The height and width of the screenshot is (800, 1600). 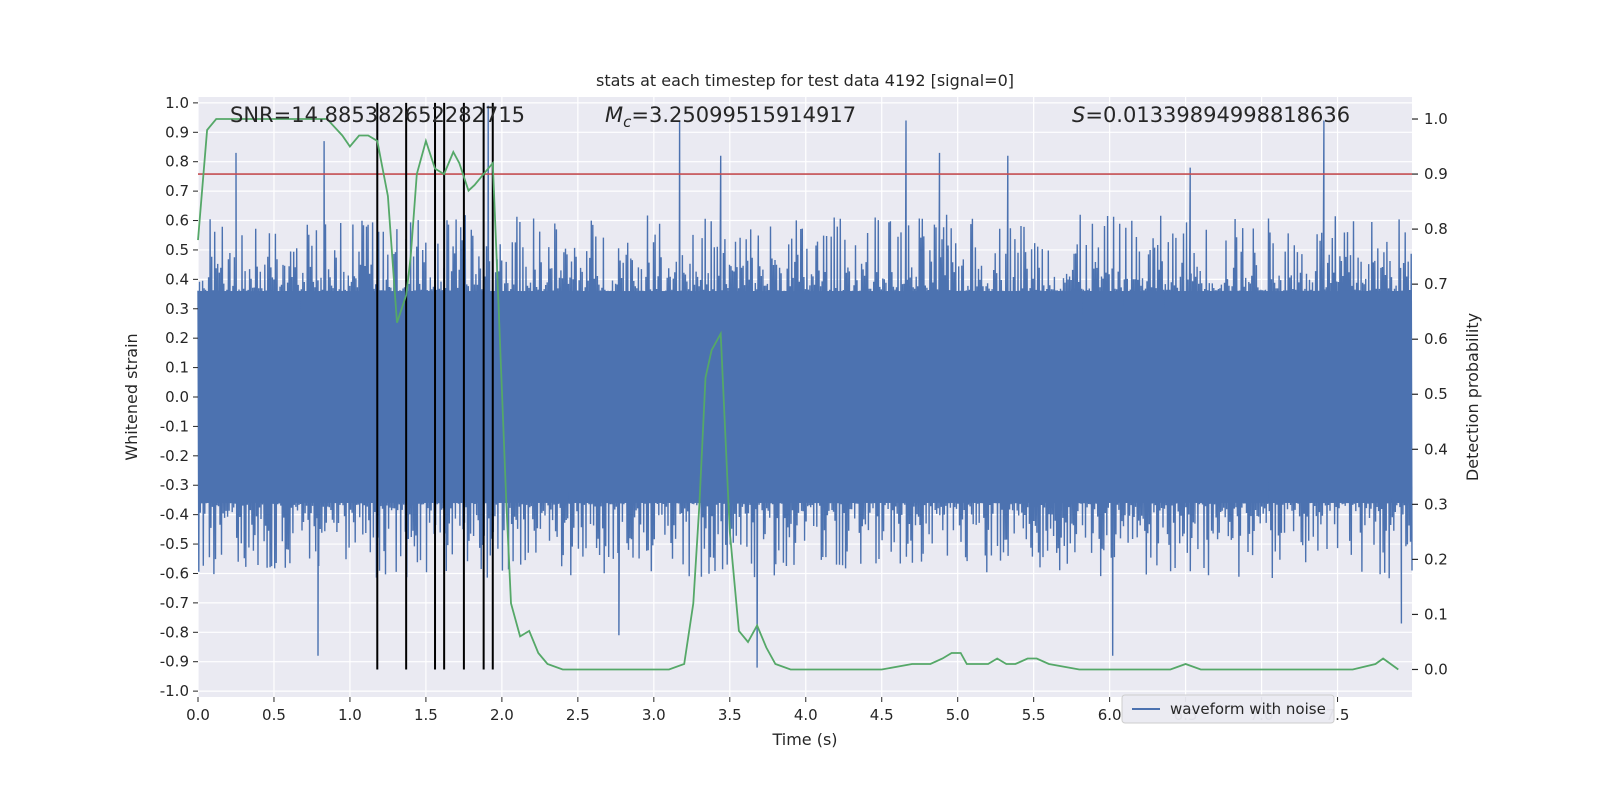 What do you see at coordinates (174, 662) in the screenshot?
I see `y-left-tick-label: -0.9` at bounding box center [174, 662].